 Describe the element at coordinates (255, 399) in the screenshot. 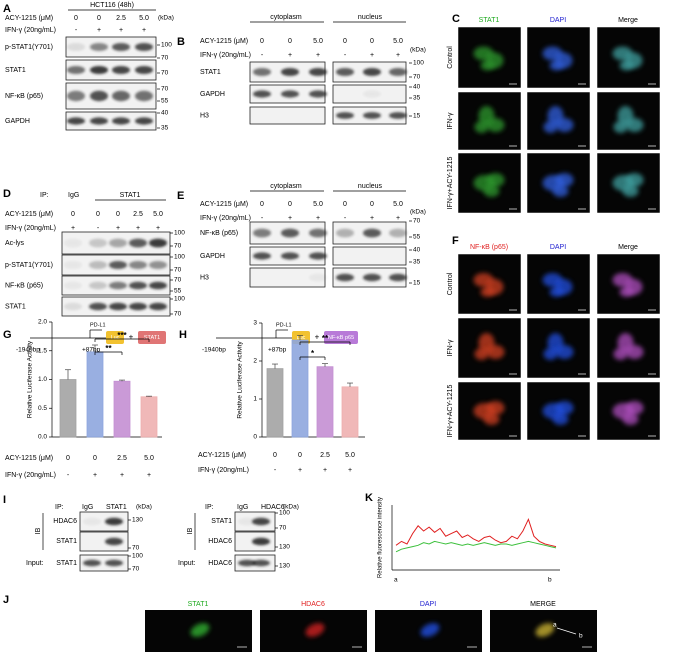

I see `y-tick-label: 1` at that location.